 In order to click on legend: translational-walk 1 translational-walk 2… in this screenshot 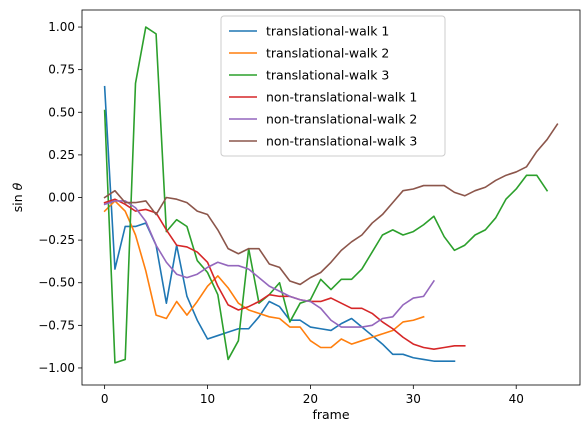, I will do `click(333, 86)`.